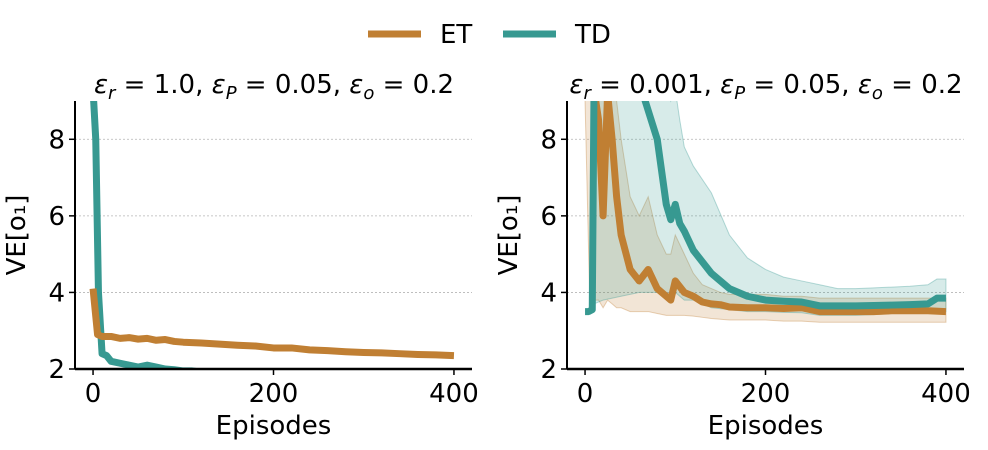 The width and height of the screenshot is (988, 450). What do you see at coordinates (274, 87) in the screenshot?
I see `chart-title: εr = 1.0, εP = 0.05, εo = 0.2` at bounding box center [274, 87].